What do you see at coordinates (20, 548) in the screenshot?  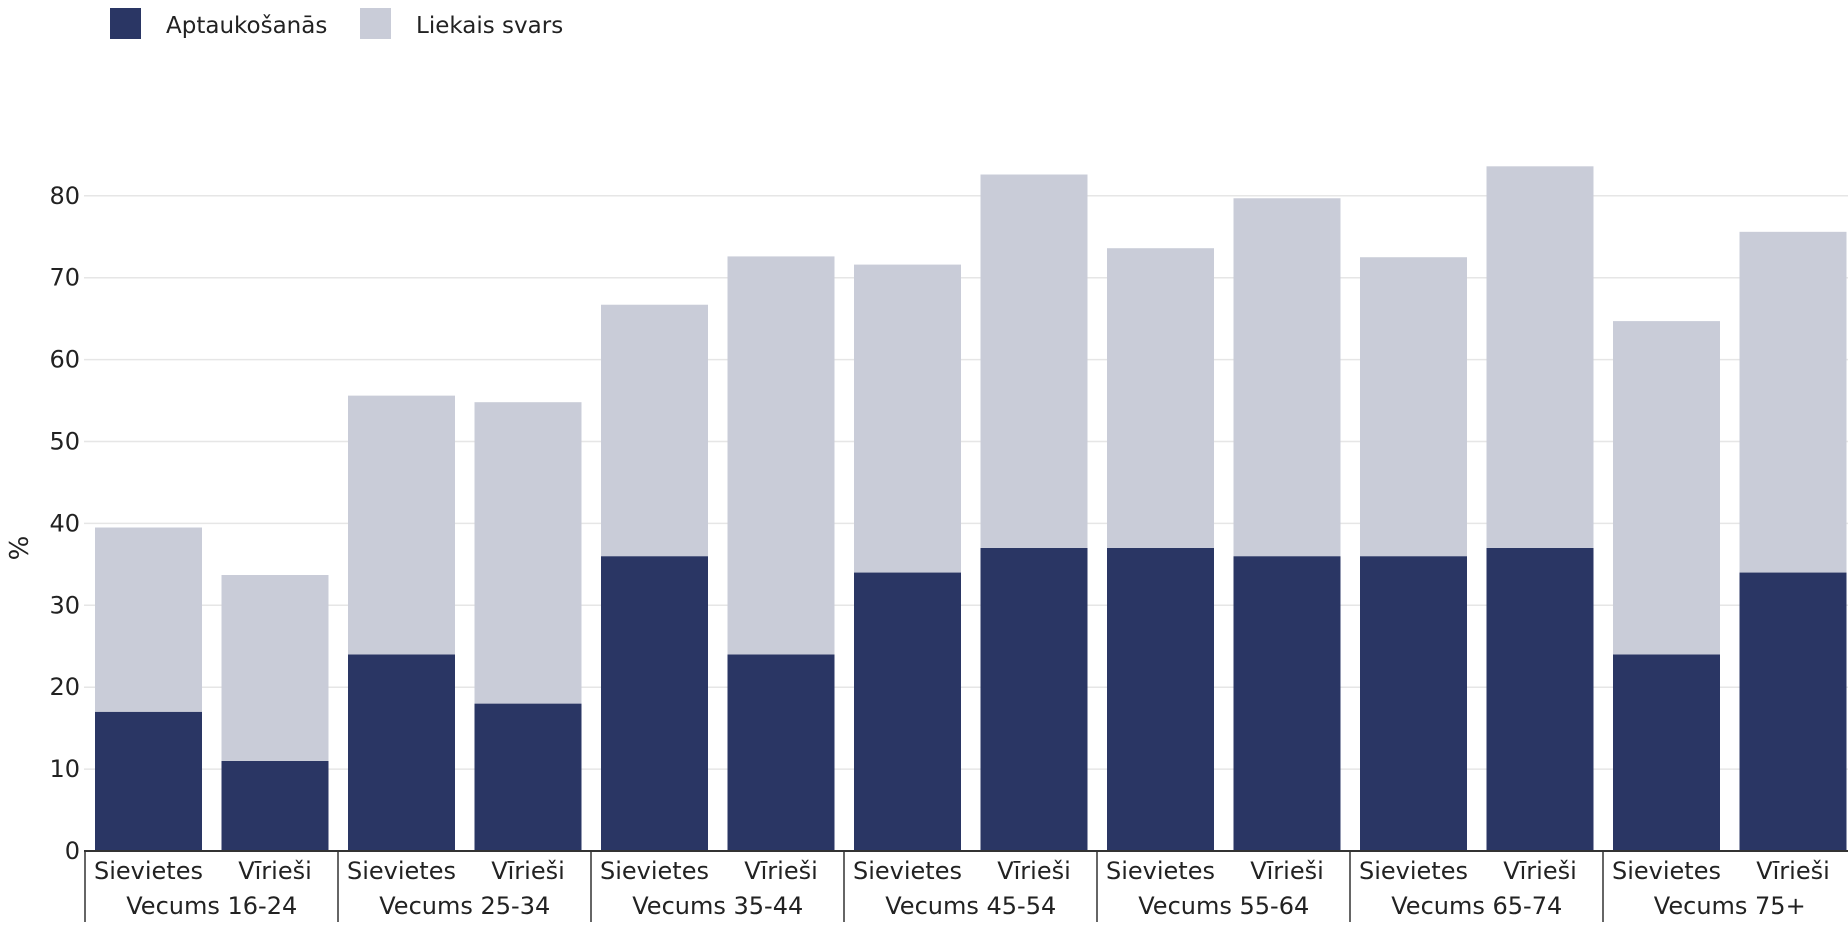 I see `y-axis-title: %` at bounding box center [20, 548].